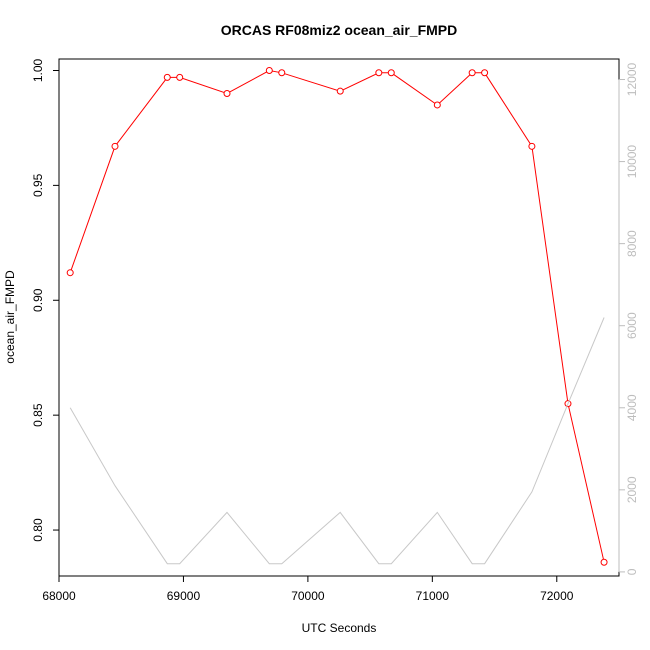 The height and width of the screenshot is (650, 650). I want to click on y2-tick-label: 4000, so click(632, 407).